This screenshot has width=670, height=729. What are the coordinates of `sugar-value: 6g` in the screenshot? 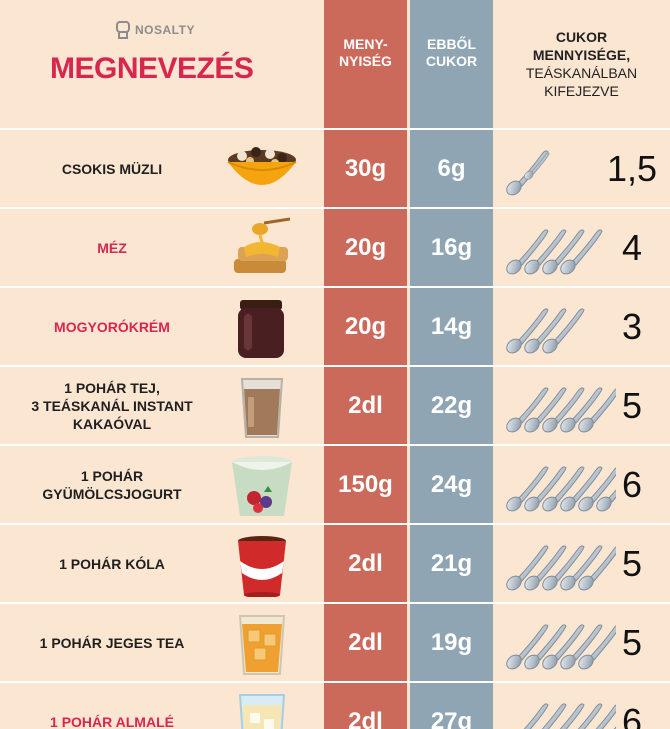 It's located at (451, 168).